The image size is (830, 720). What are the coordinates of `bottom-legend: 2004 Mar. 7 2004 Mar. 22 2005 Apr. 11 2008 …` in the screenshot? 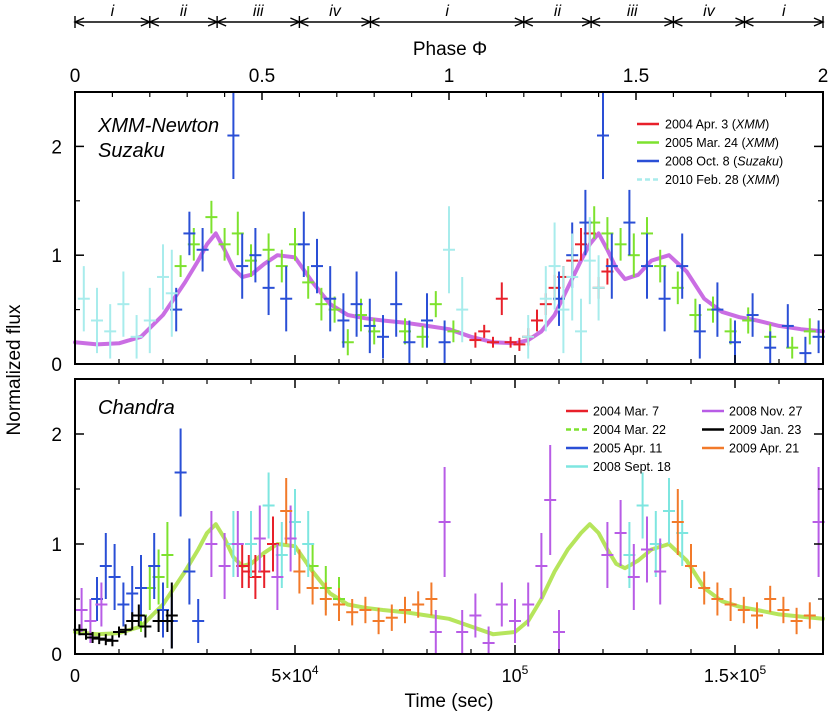 It's located at (684, 439).